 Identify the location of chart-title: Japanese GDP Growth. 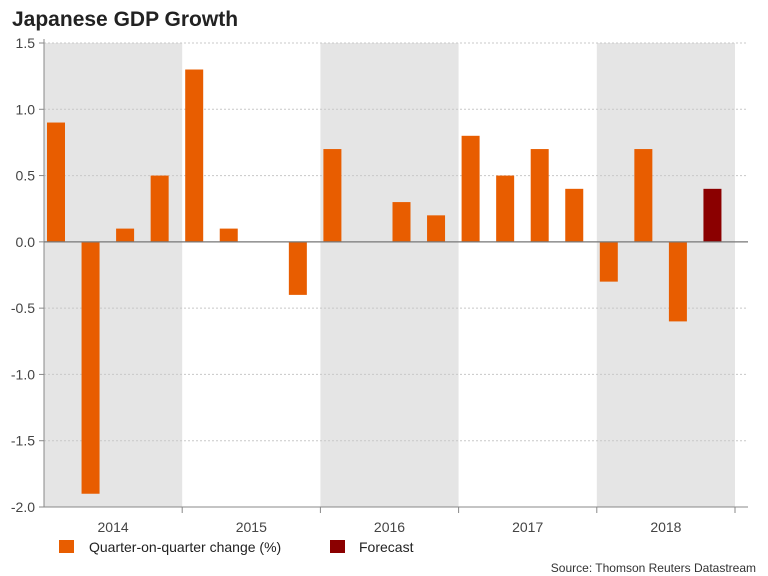
(125, 19).